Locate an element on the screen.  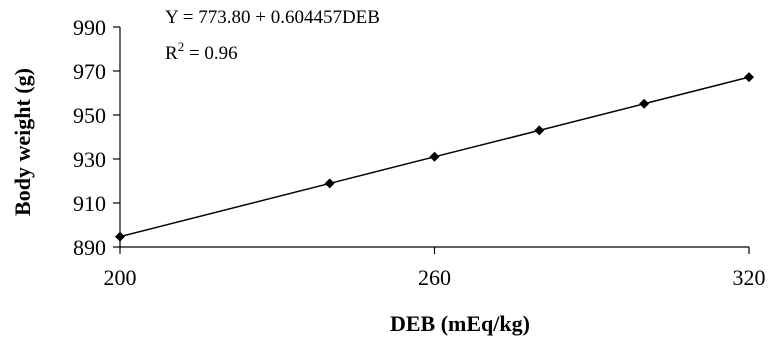
regression-equation: Y = 773.80 + 0.604457DEB is located at coordinates (272, 17).